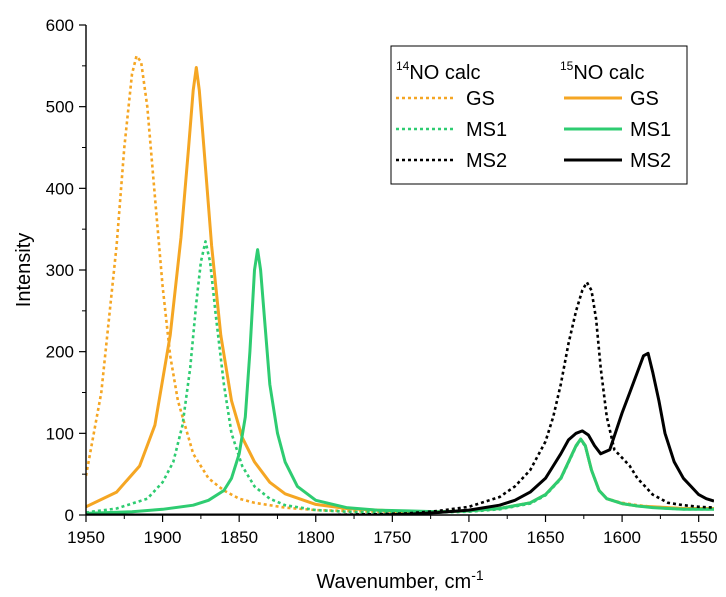  Describe the element at coordinates (608, 73) in the screenshot. I see `legend-header-15no-text: NO calc` at that location.